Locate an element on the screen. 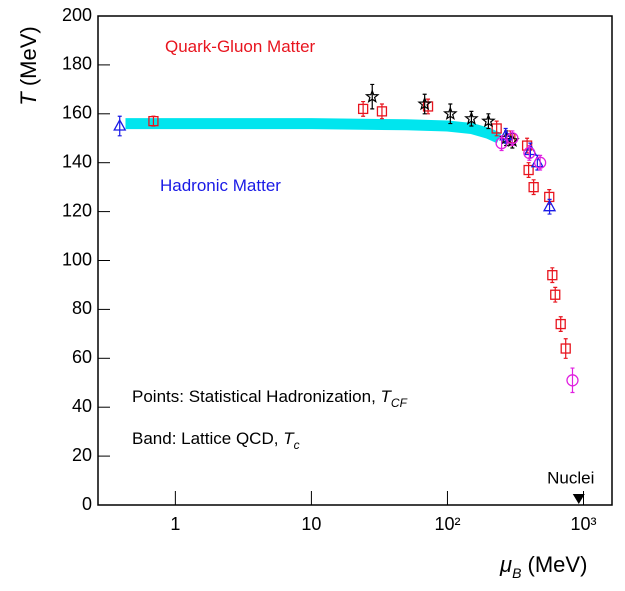  y-axis-label: T (MeV) is located at coordinates (28, 65).